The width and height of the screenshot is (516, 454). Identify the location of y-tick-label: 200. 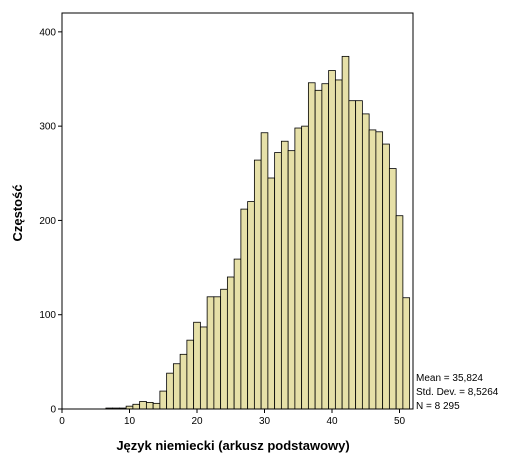
(47, 221).